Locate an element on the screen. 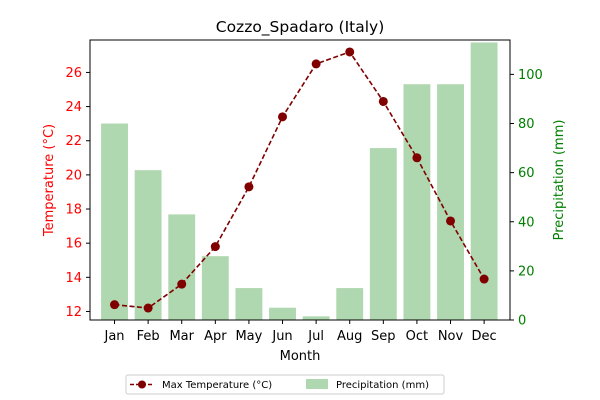  x-tick-label: May is located at coordinates (248, 336).